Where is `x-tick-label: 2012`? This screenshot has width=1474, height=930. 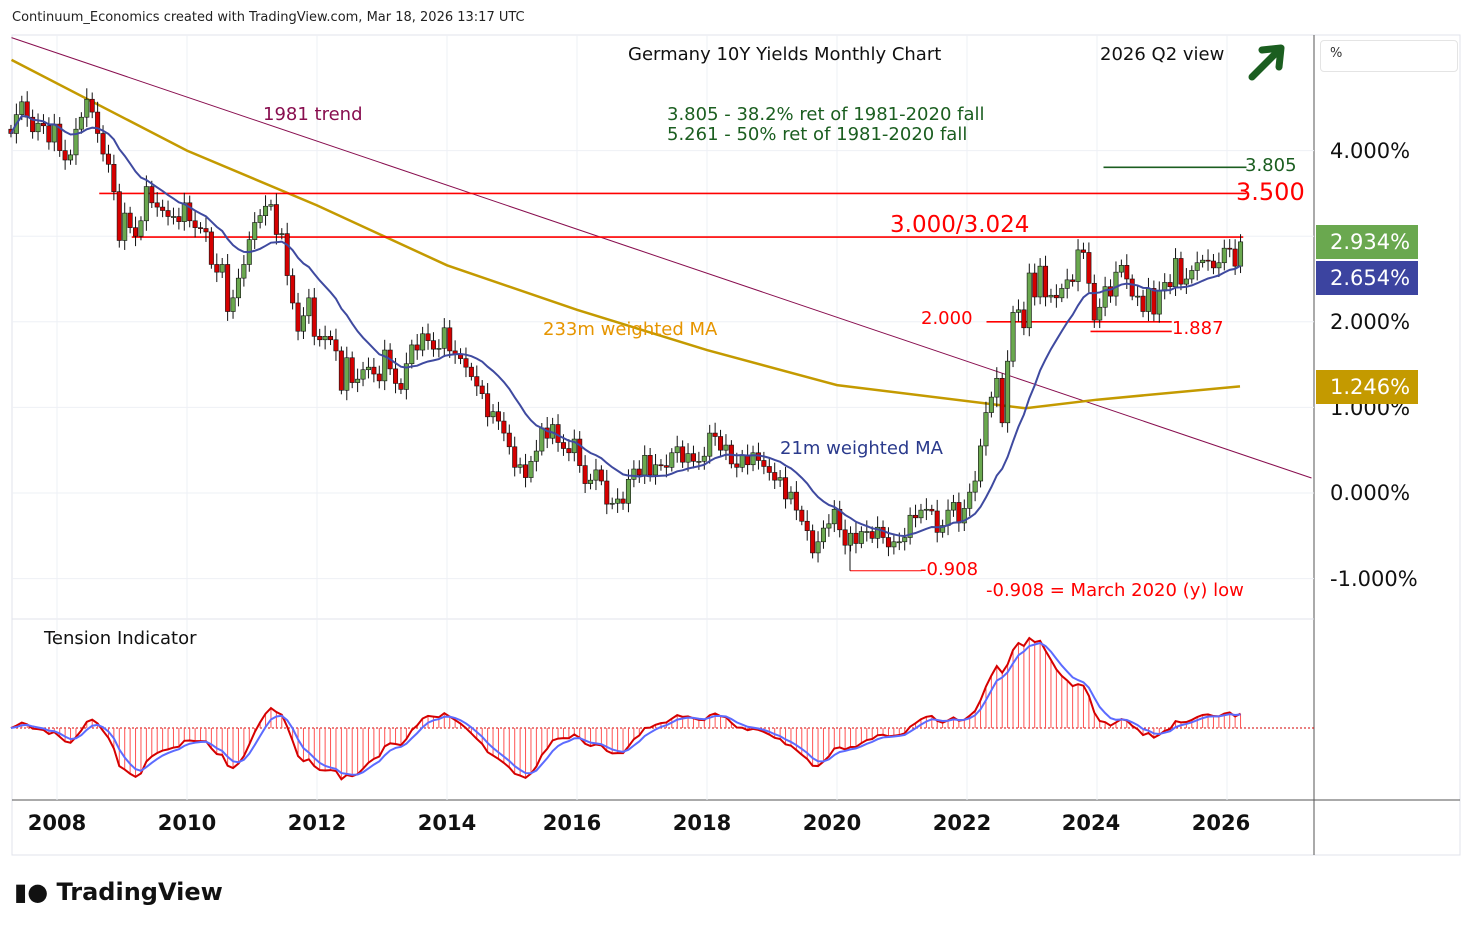 x-tick-label: 2012 is located at coordinates (317, 823).